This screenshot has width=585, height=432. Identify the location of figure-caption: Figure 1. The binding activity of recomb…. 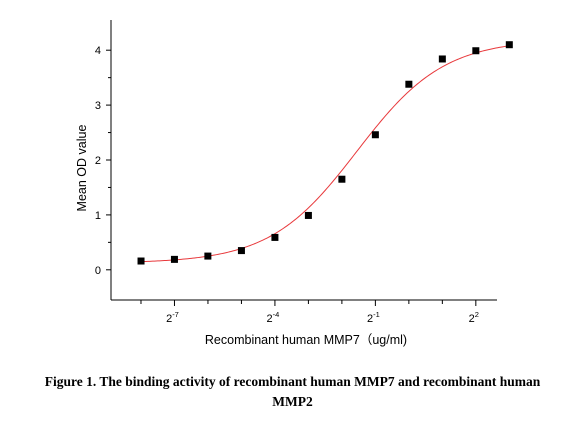
(292, 392).